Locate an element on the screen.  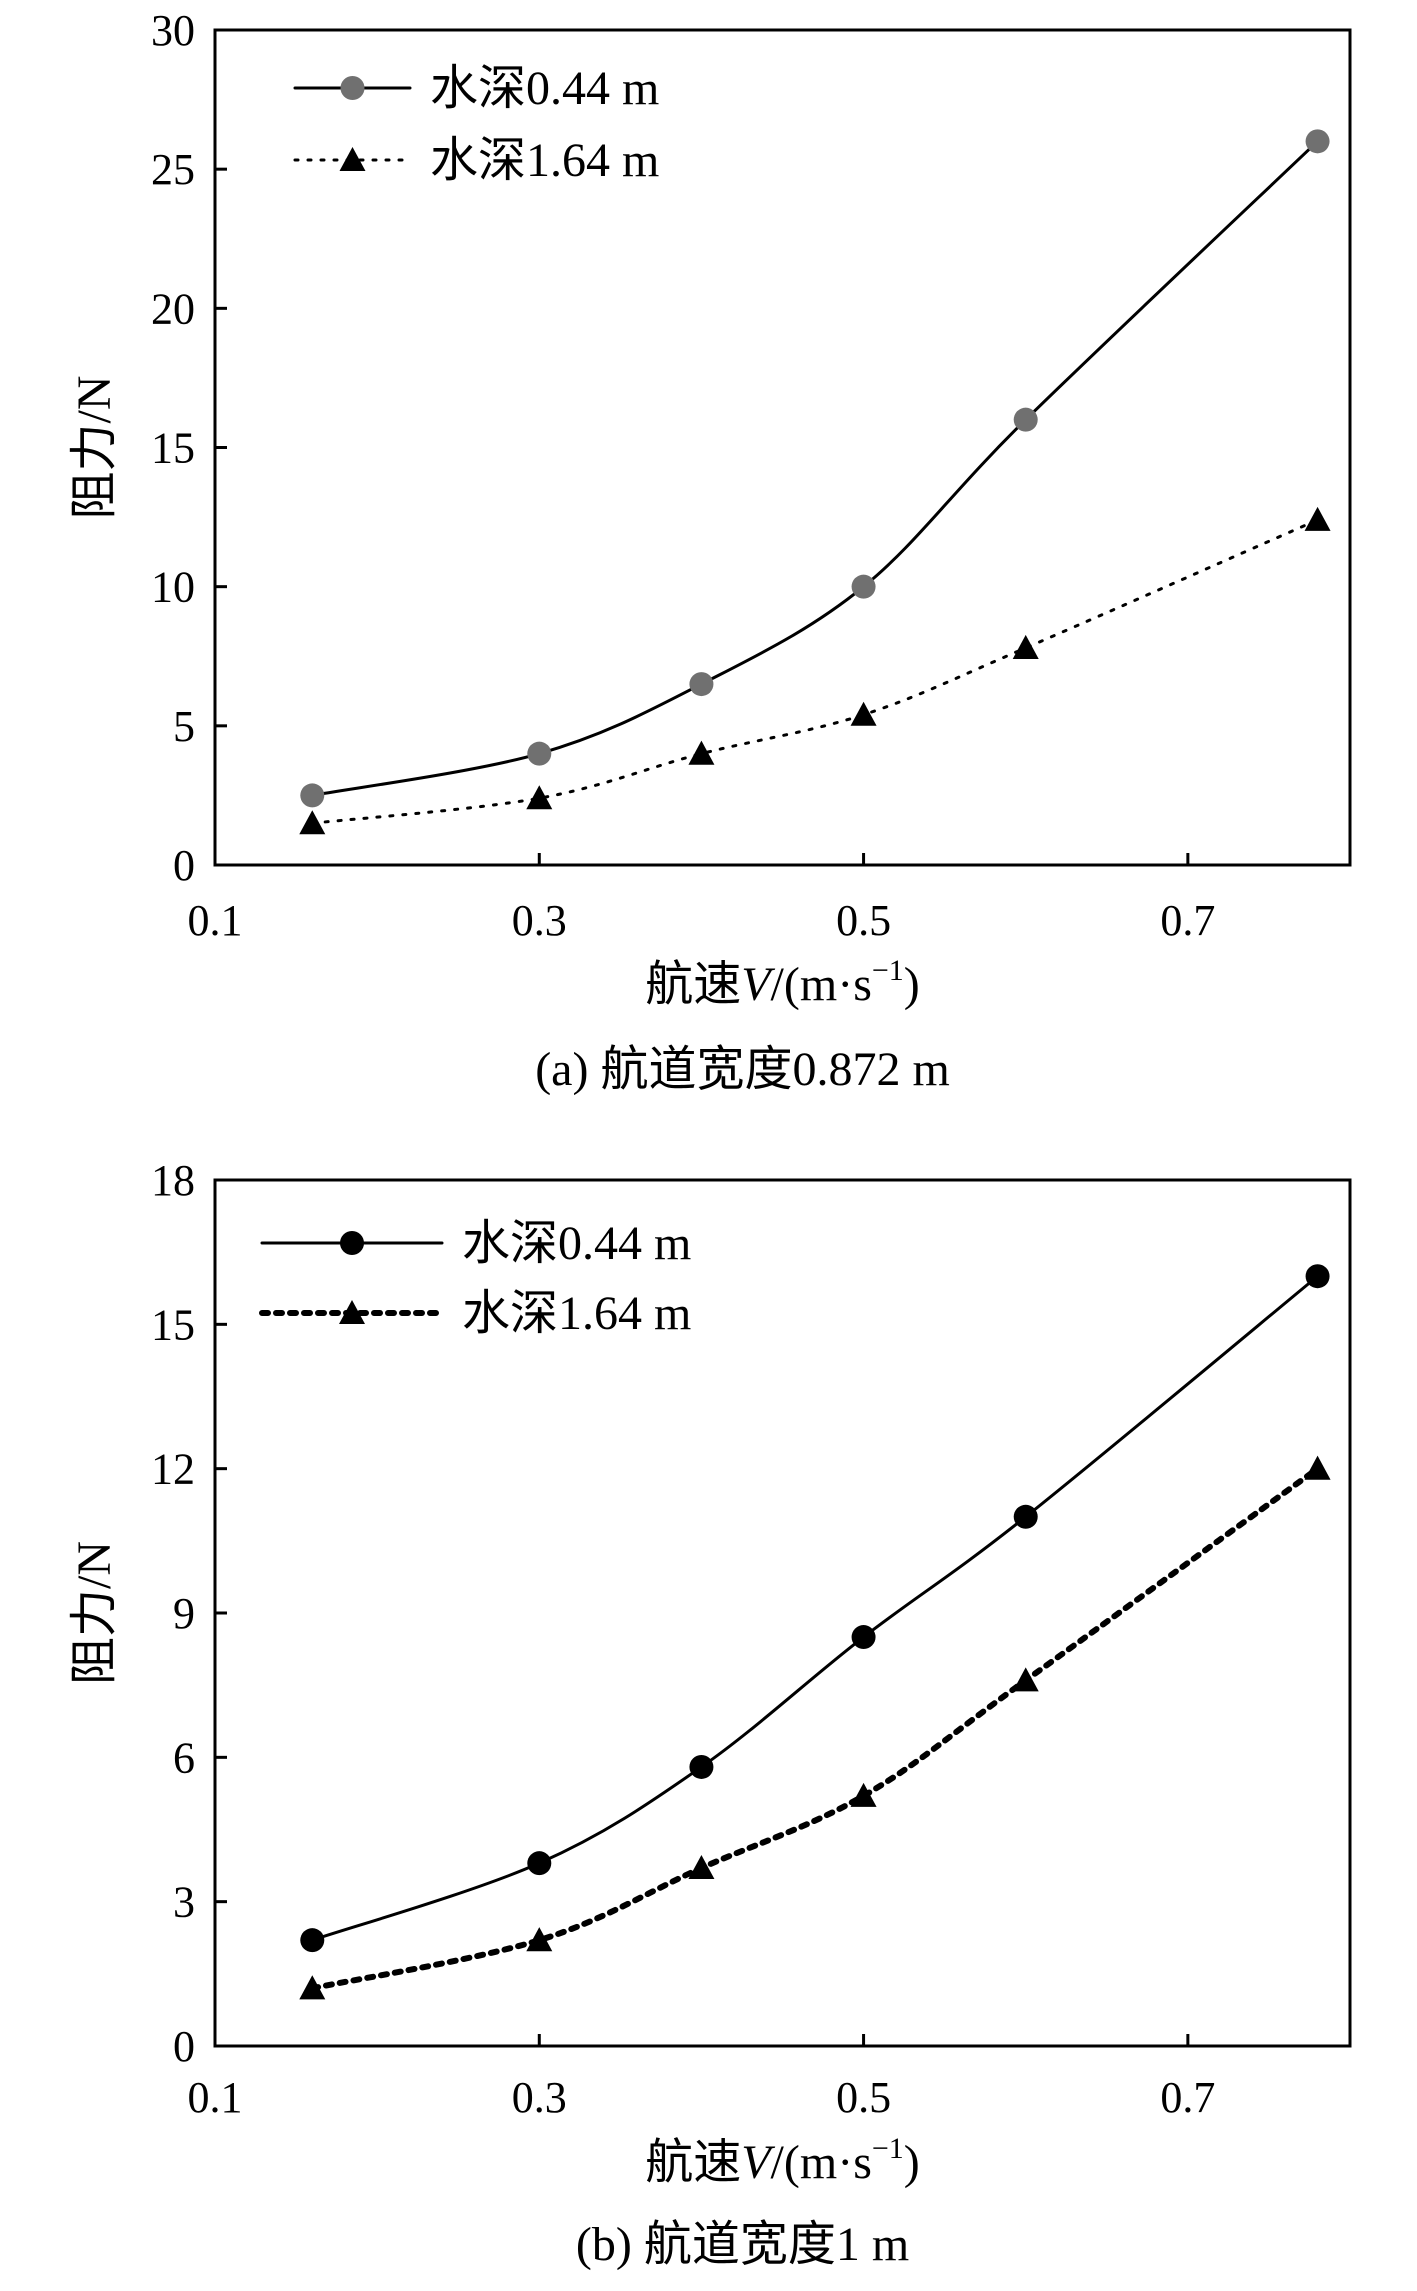
y-tick-label: 30 is located at coordinates (173, 30).